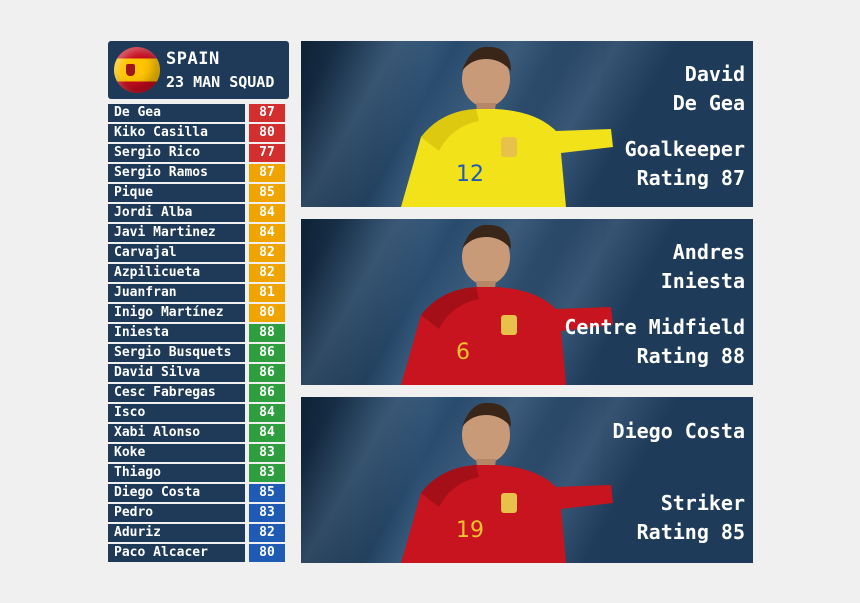  Describe the element at coordinates (176, 533) in the screenshot. I see `player-name: Aduriz` at that location.